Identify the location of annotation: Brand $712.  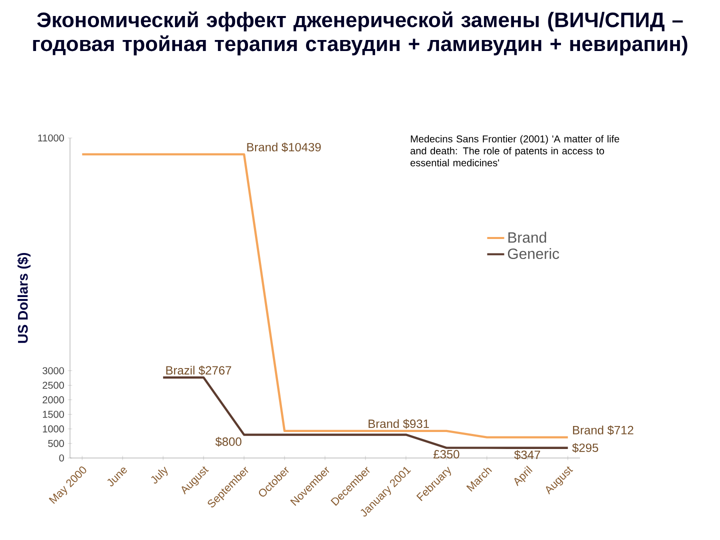
(603, 430).